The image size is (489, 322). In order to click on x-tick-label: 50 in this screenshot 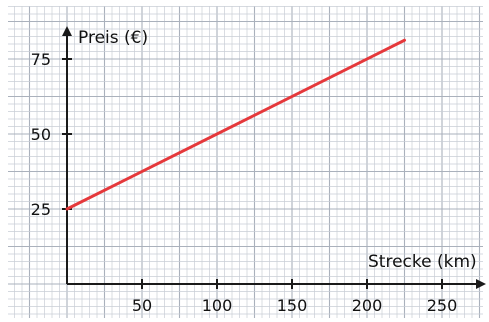, I will do `click(142, 305)`.